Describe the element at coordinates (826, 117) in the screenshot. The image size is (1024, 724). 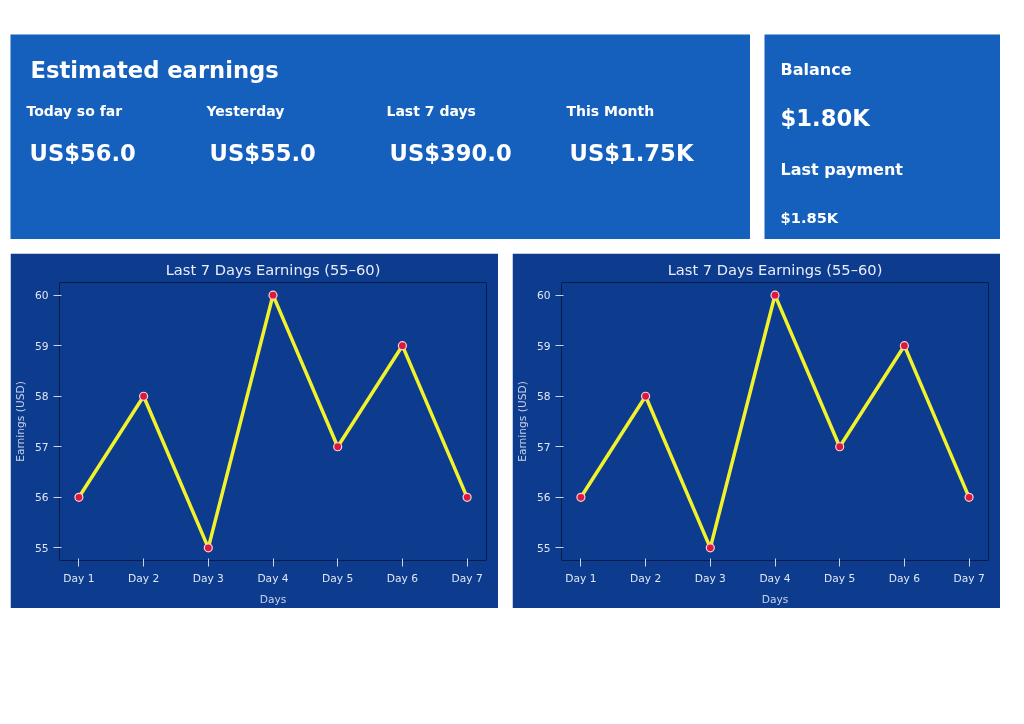
I see `text: $1.80K` at that location.